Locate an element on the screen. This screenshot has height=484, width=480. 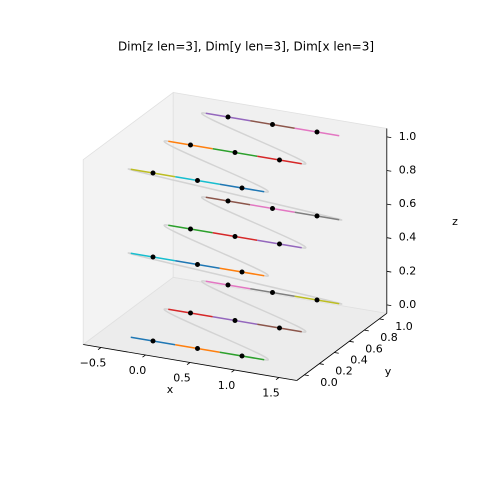
z-tick-label: 0.2 is located at coordinates (408, 270).